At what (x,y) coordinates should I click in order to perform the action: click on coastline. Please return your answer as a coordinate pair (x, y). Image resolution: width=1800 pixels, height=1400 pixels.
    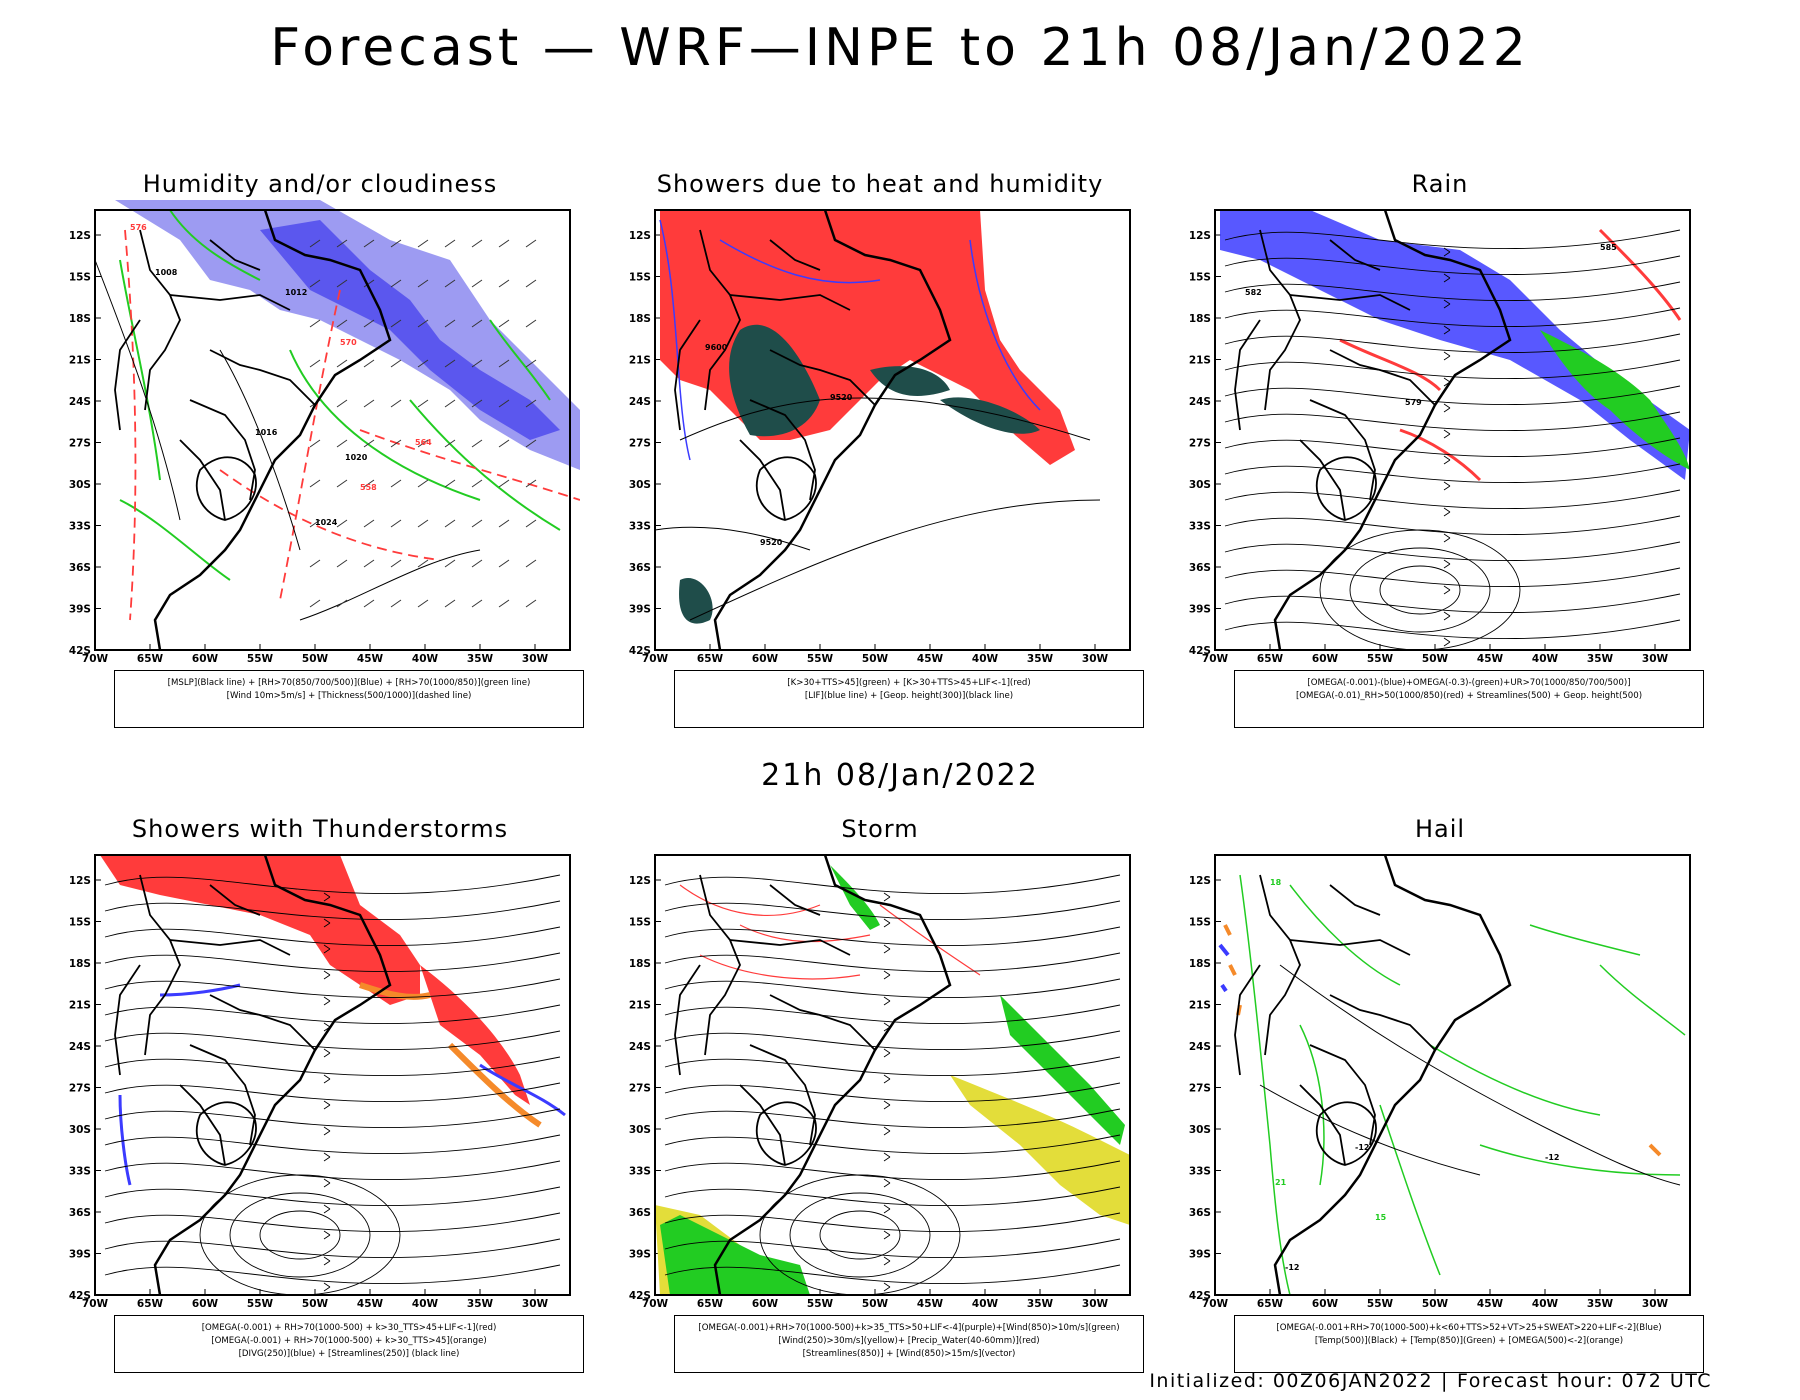
    Looking at the image, I should click on (1392, 1075).